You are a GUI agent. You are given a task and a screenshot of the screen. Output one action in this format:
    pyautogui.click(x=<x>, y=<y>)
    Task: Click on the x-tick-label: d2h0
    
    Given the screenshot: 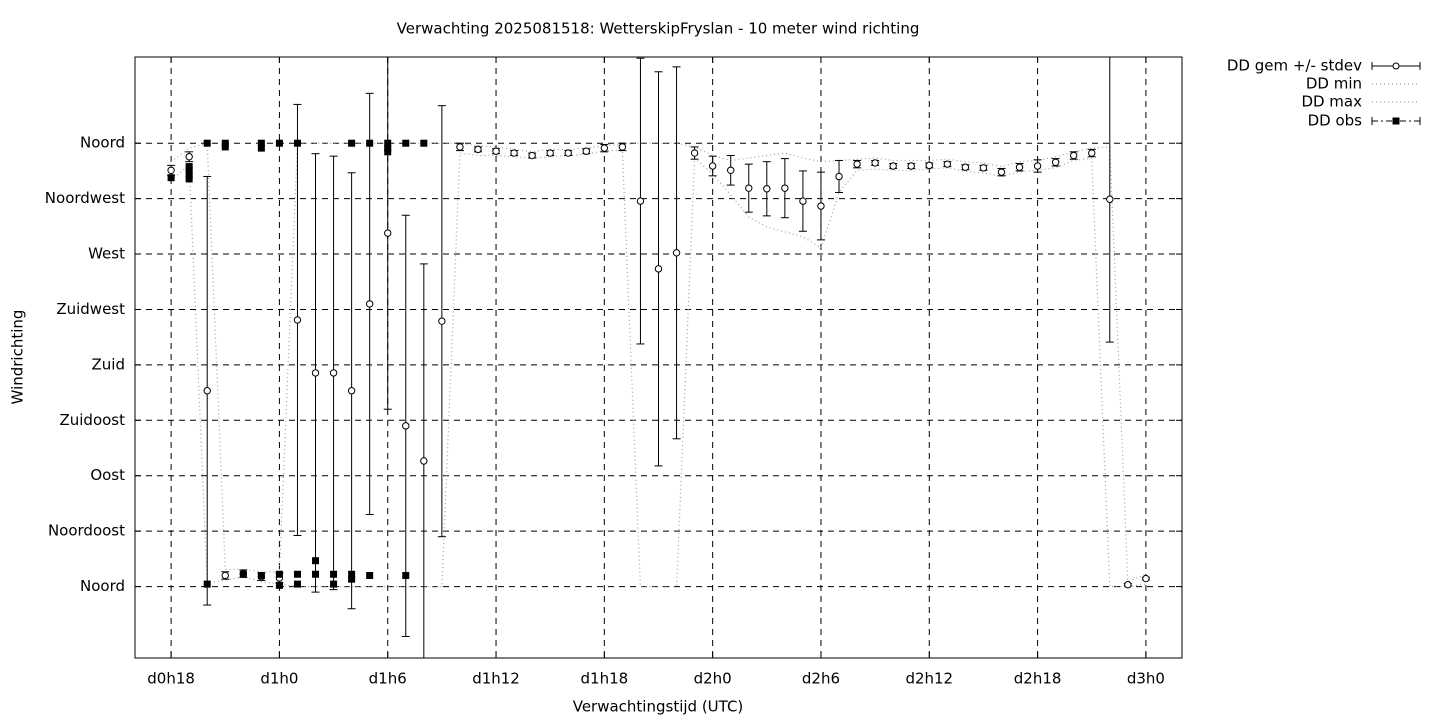 What is the action you would take?
    pyautogui.click(x=713, y=679)
    